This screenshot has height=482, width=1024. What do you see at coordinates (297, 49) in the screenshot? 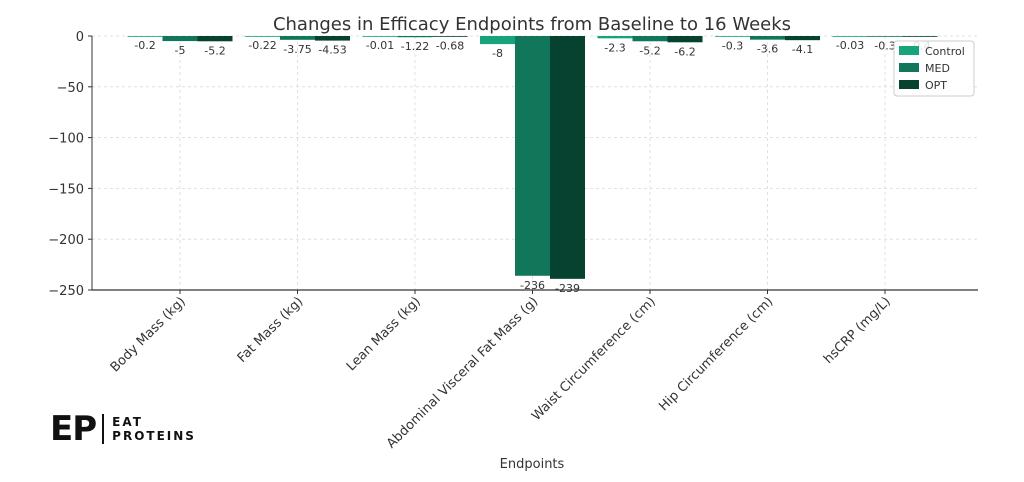
I see `data-label: -3.75` at bounding box center [297, 49].